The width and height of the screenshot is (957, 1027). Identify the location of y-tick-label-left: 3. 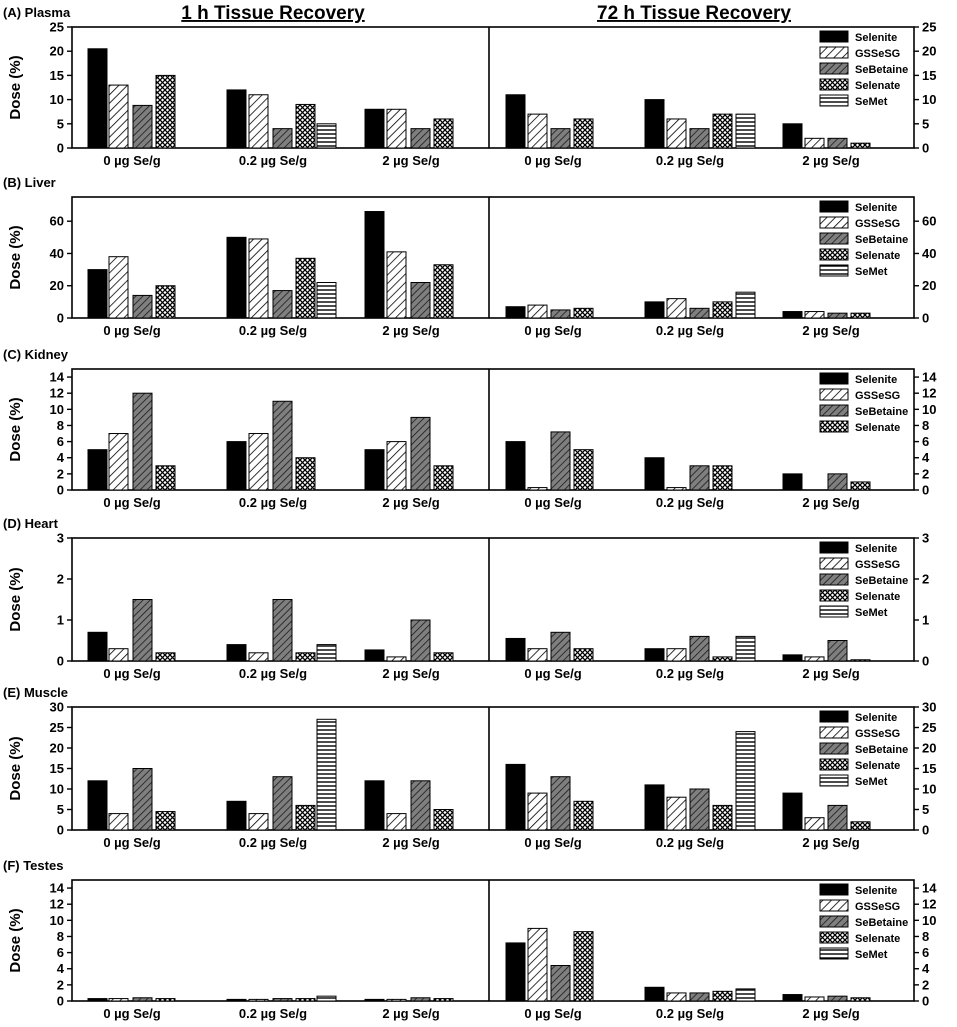
(60, 538).